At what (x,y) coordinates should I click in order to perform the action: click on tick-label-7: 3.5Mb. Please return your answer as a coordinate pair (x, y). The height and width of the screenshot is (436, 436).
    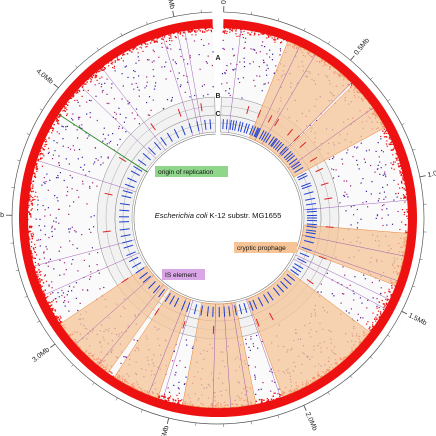
    Looking at the image, I should click on (2, 215).